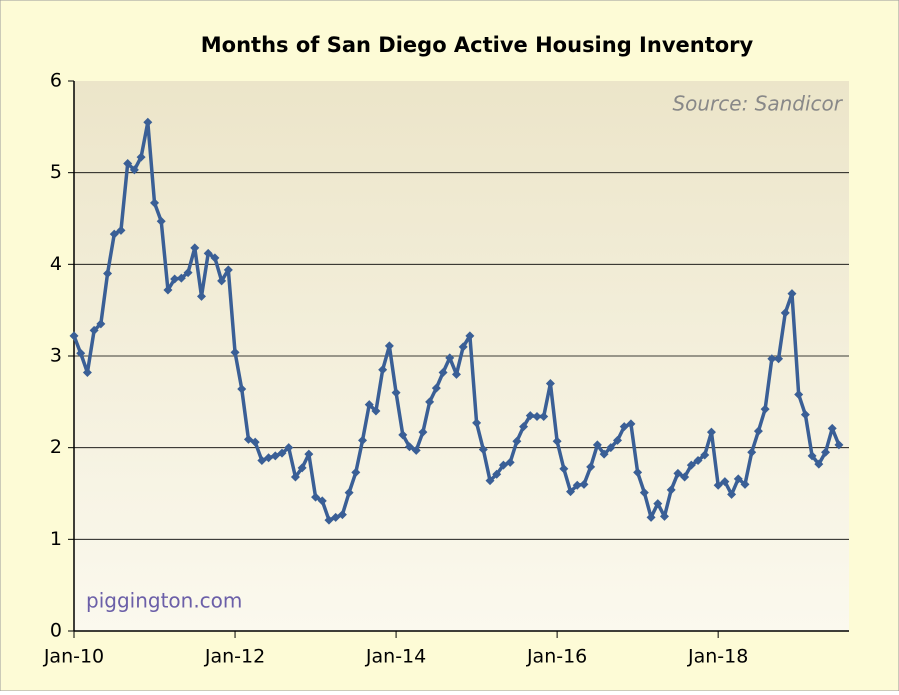 The width and height of the screenshot is (899, 695). I want to click on y-tick-label: 3, so click(56, 356).